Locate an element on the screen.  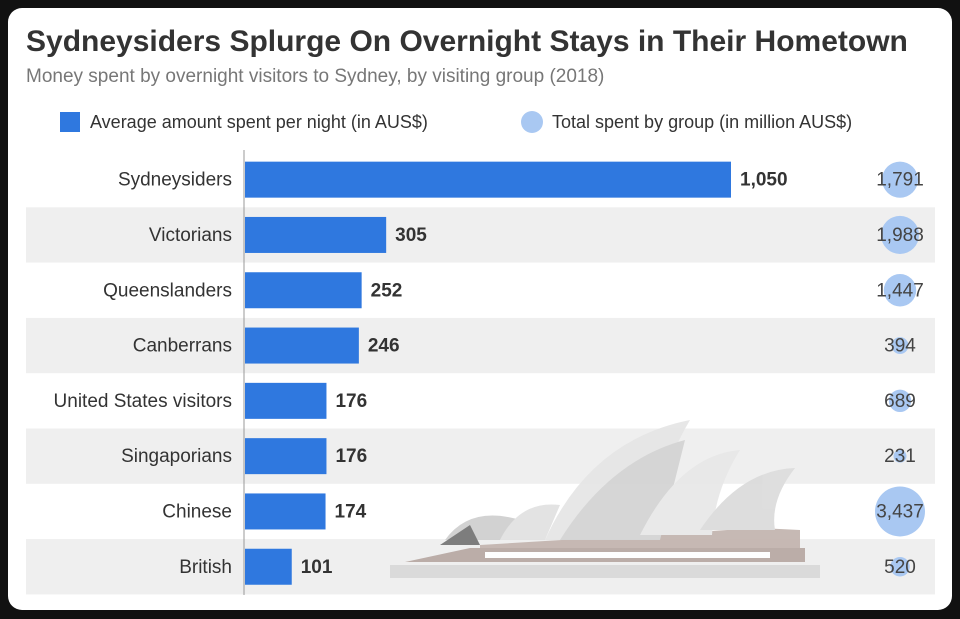
category-label: United States visitors is located at coordinates (143, 401).